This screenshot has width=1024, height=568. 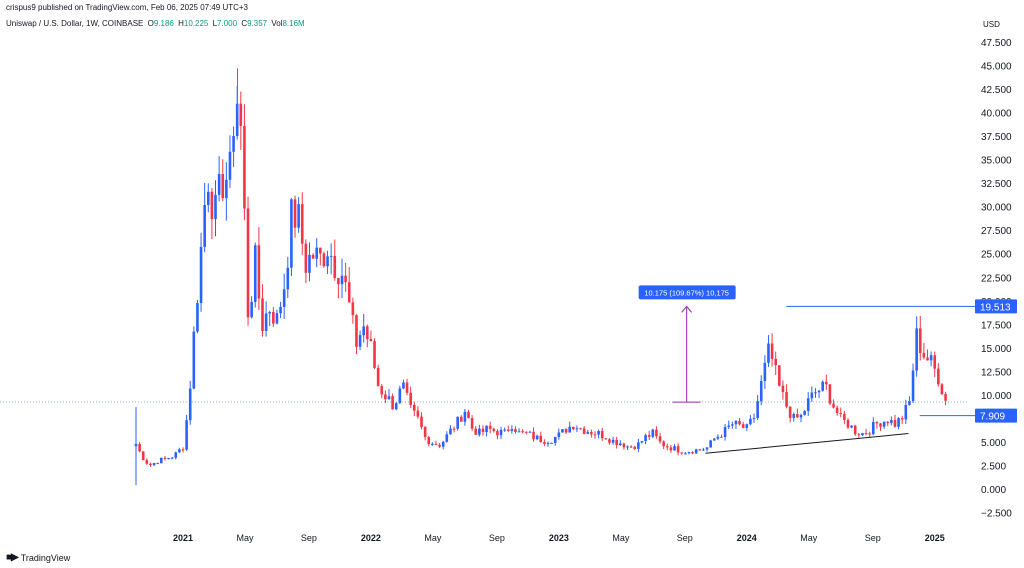 What do you see at coordinates (371, 538) in the screenshot?
I see `x-tick-label: 2022` at bounding box center [371, 538].